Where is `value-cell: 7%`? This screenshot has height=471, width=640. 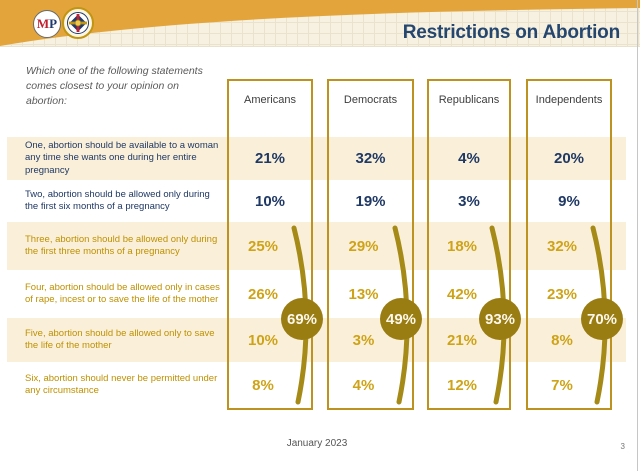
value-cell: 7% is located at coordinates (562, 385).